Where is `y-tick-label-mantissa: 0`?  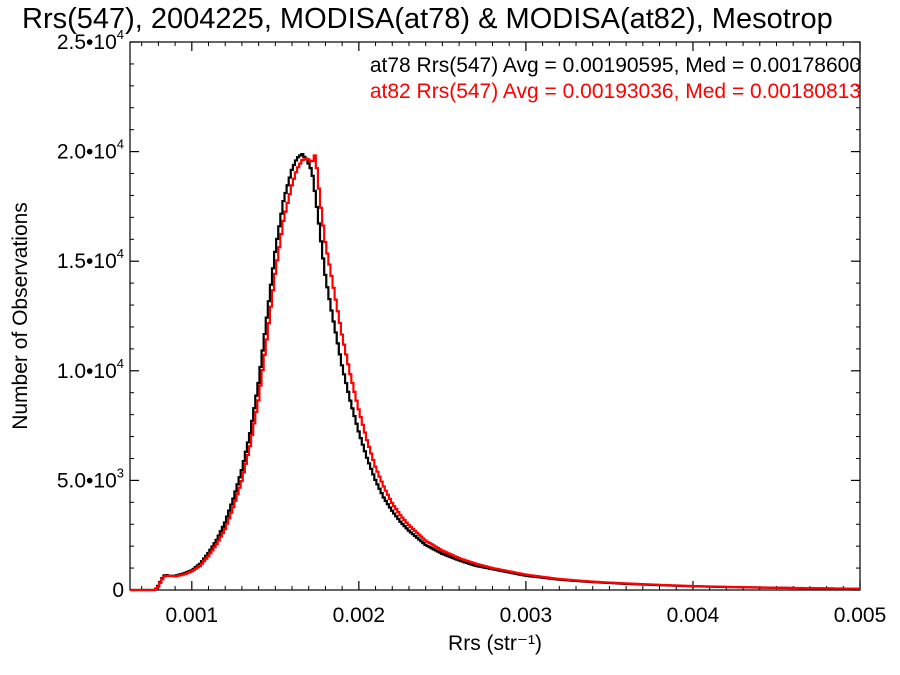
y-tick-label-mantissa: 0 is located at coordinates (118, 590).